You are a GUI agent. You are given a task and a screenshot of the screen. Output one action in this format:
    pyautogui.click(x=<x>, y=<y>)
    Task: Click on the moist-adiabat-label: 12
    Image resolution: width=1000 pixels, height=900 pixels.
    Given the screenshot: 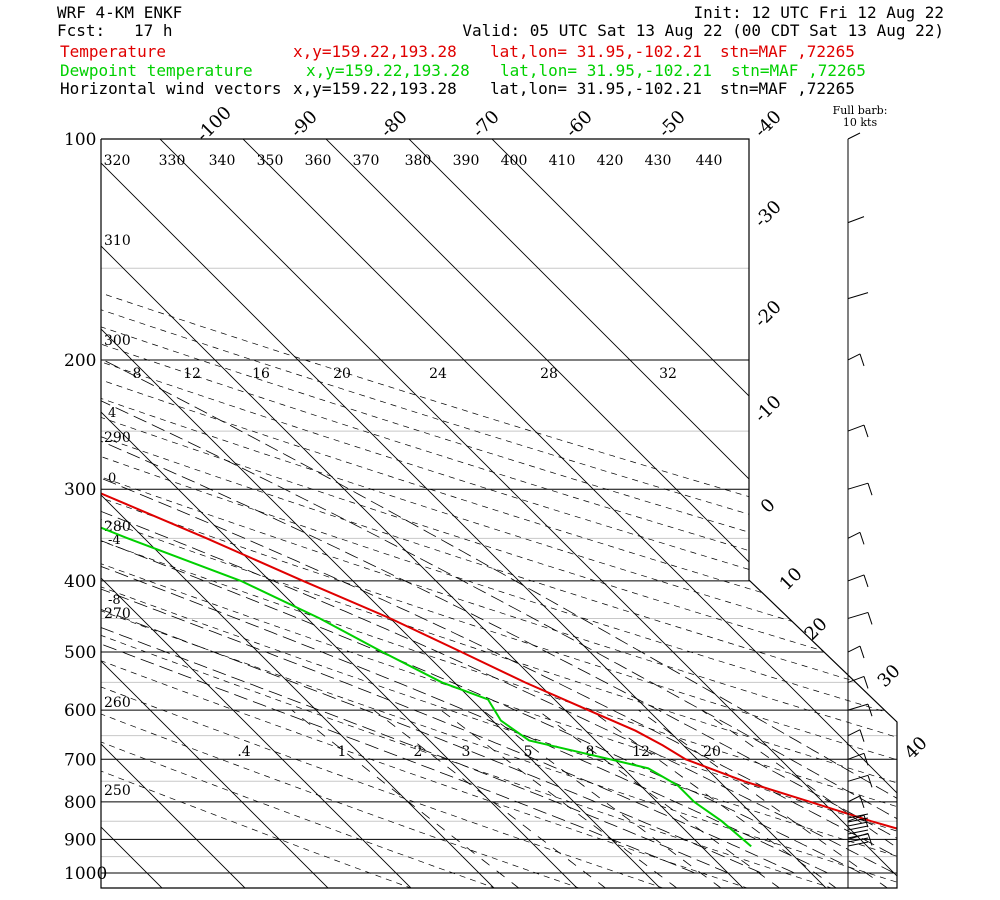 What is the action you would take?
    pyautogui.click(x=192, y=374)
    